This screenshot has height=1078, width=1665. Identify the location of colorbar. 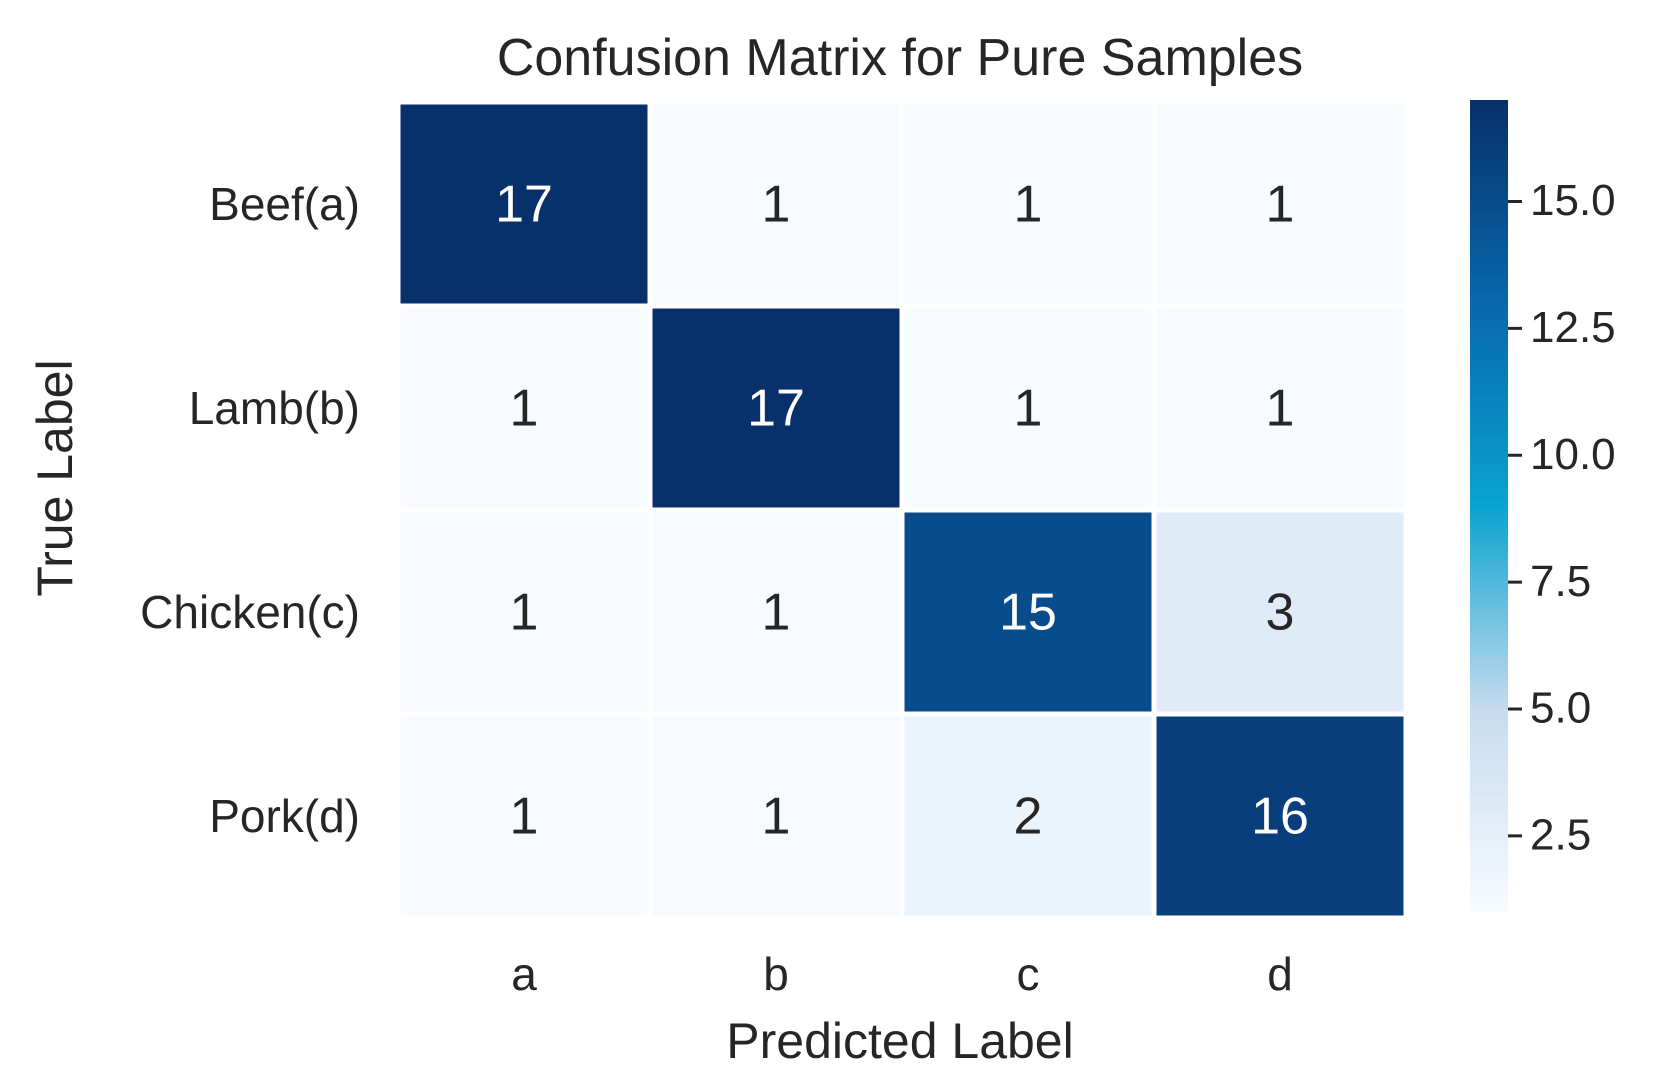
(1489, 506).